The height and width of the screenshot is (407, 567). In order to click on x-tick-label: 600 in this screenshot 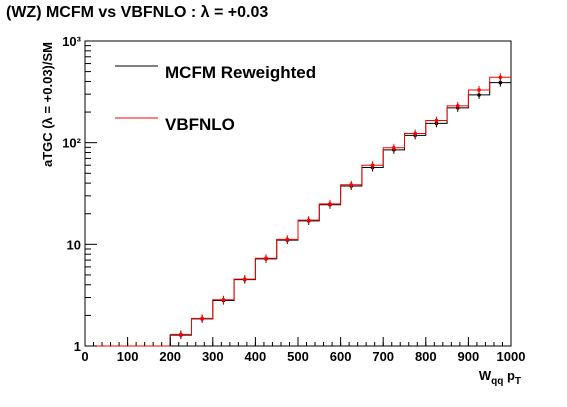, I will do `click(341, 356)`.